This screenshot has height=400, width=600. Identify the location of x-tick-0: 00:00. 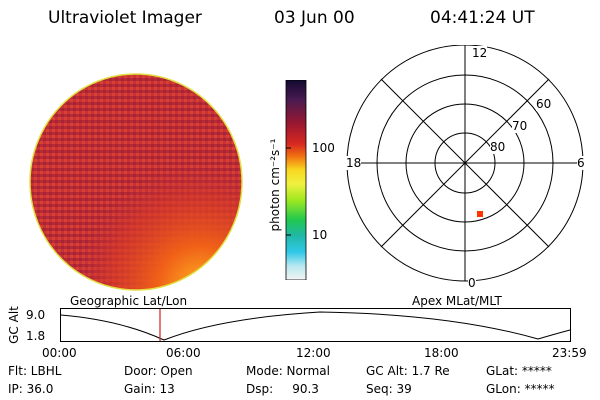
(59, 353).